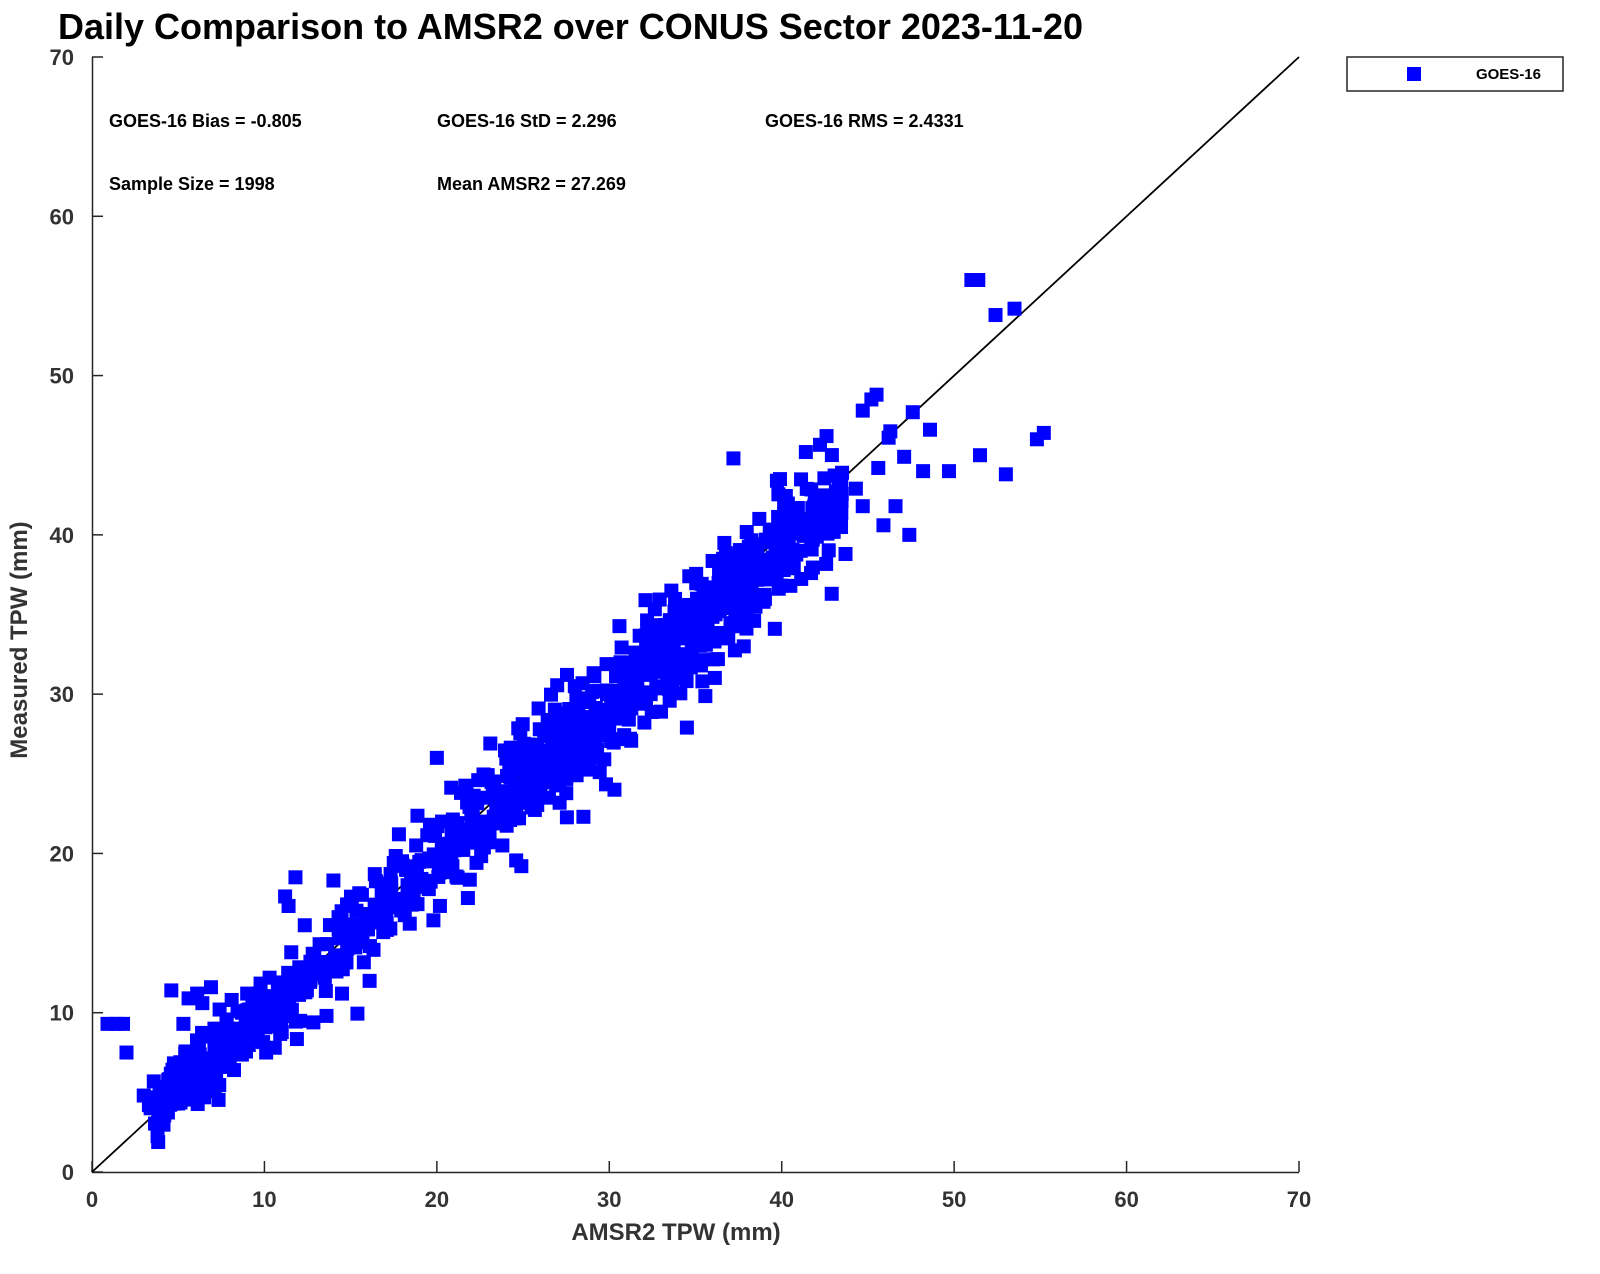  I want to click on x-tick-label: 50, so click(954, 1199).